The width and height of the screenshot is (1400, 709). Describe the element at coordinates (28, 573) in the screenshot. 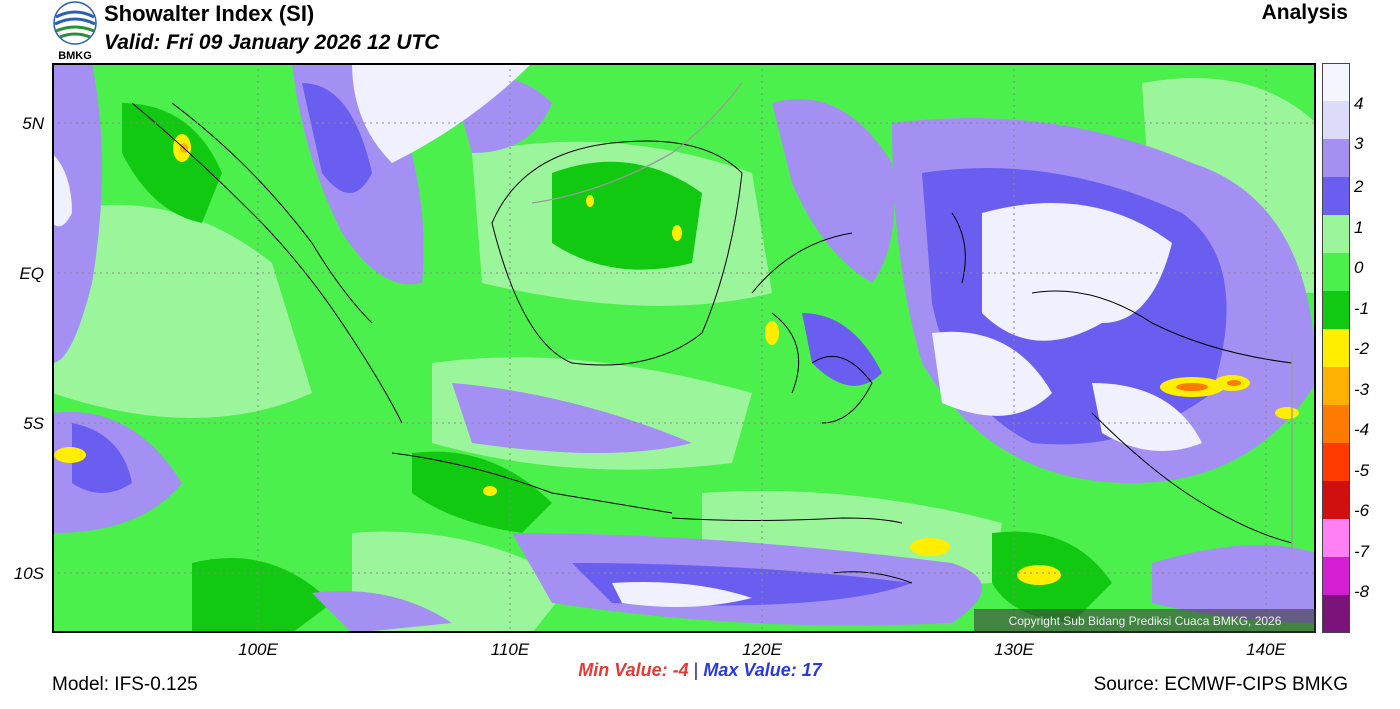

I see `lat-label-10s: 10S` at that location.